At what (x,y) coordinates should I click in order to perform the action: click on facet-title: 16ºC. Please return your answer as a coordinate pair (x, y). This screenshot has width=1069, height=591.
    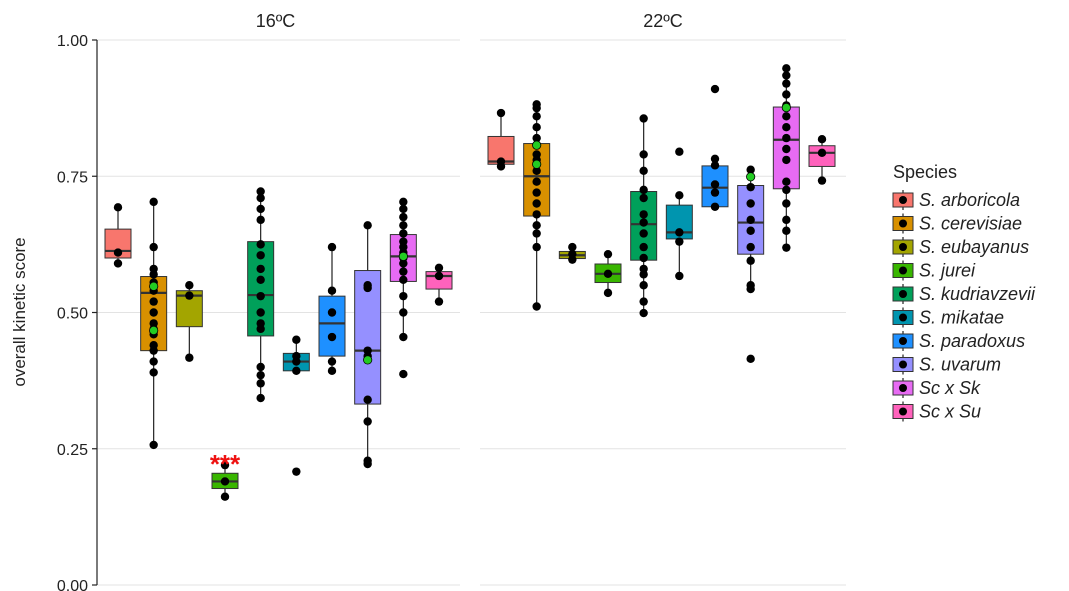
    Looking at the image, I should click on (276, 21).